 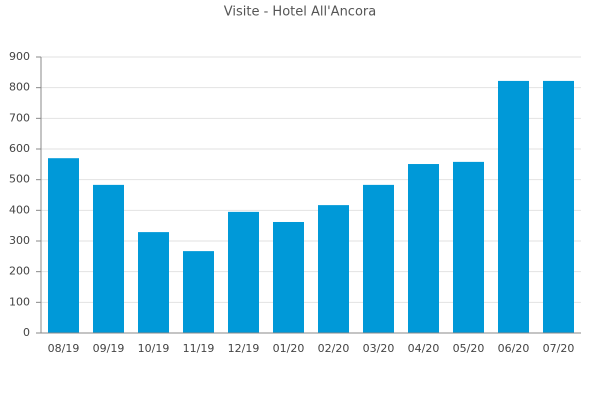 What do you see at coordinates (244, 348) in the screenshot?
I see `x-tick-label: 12/19` at bounding box center [244, 348].